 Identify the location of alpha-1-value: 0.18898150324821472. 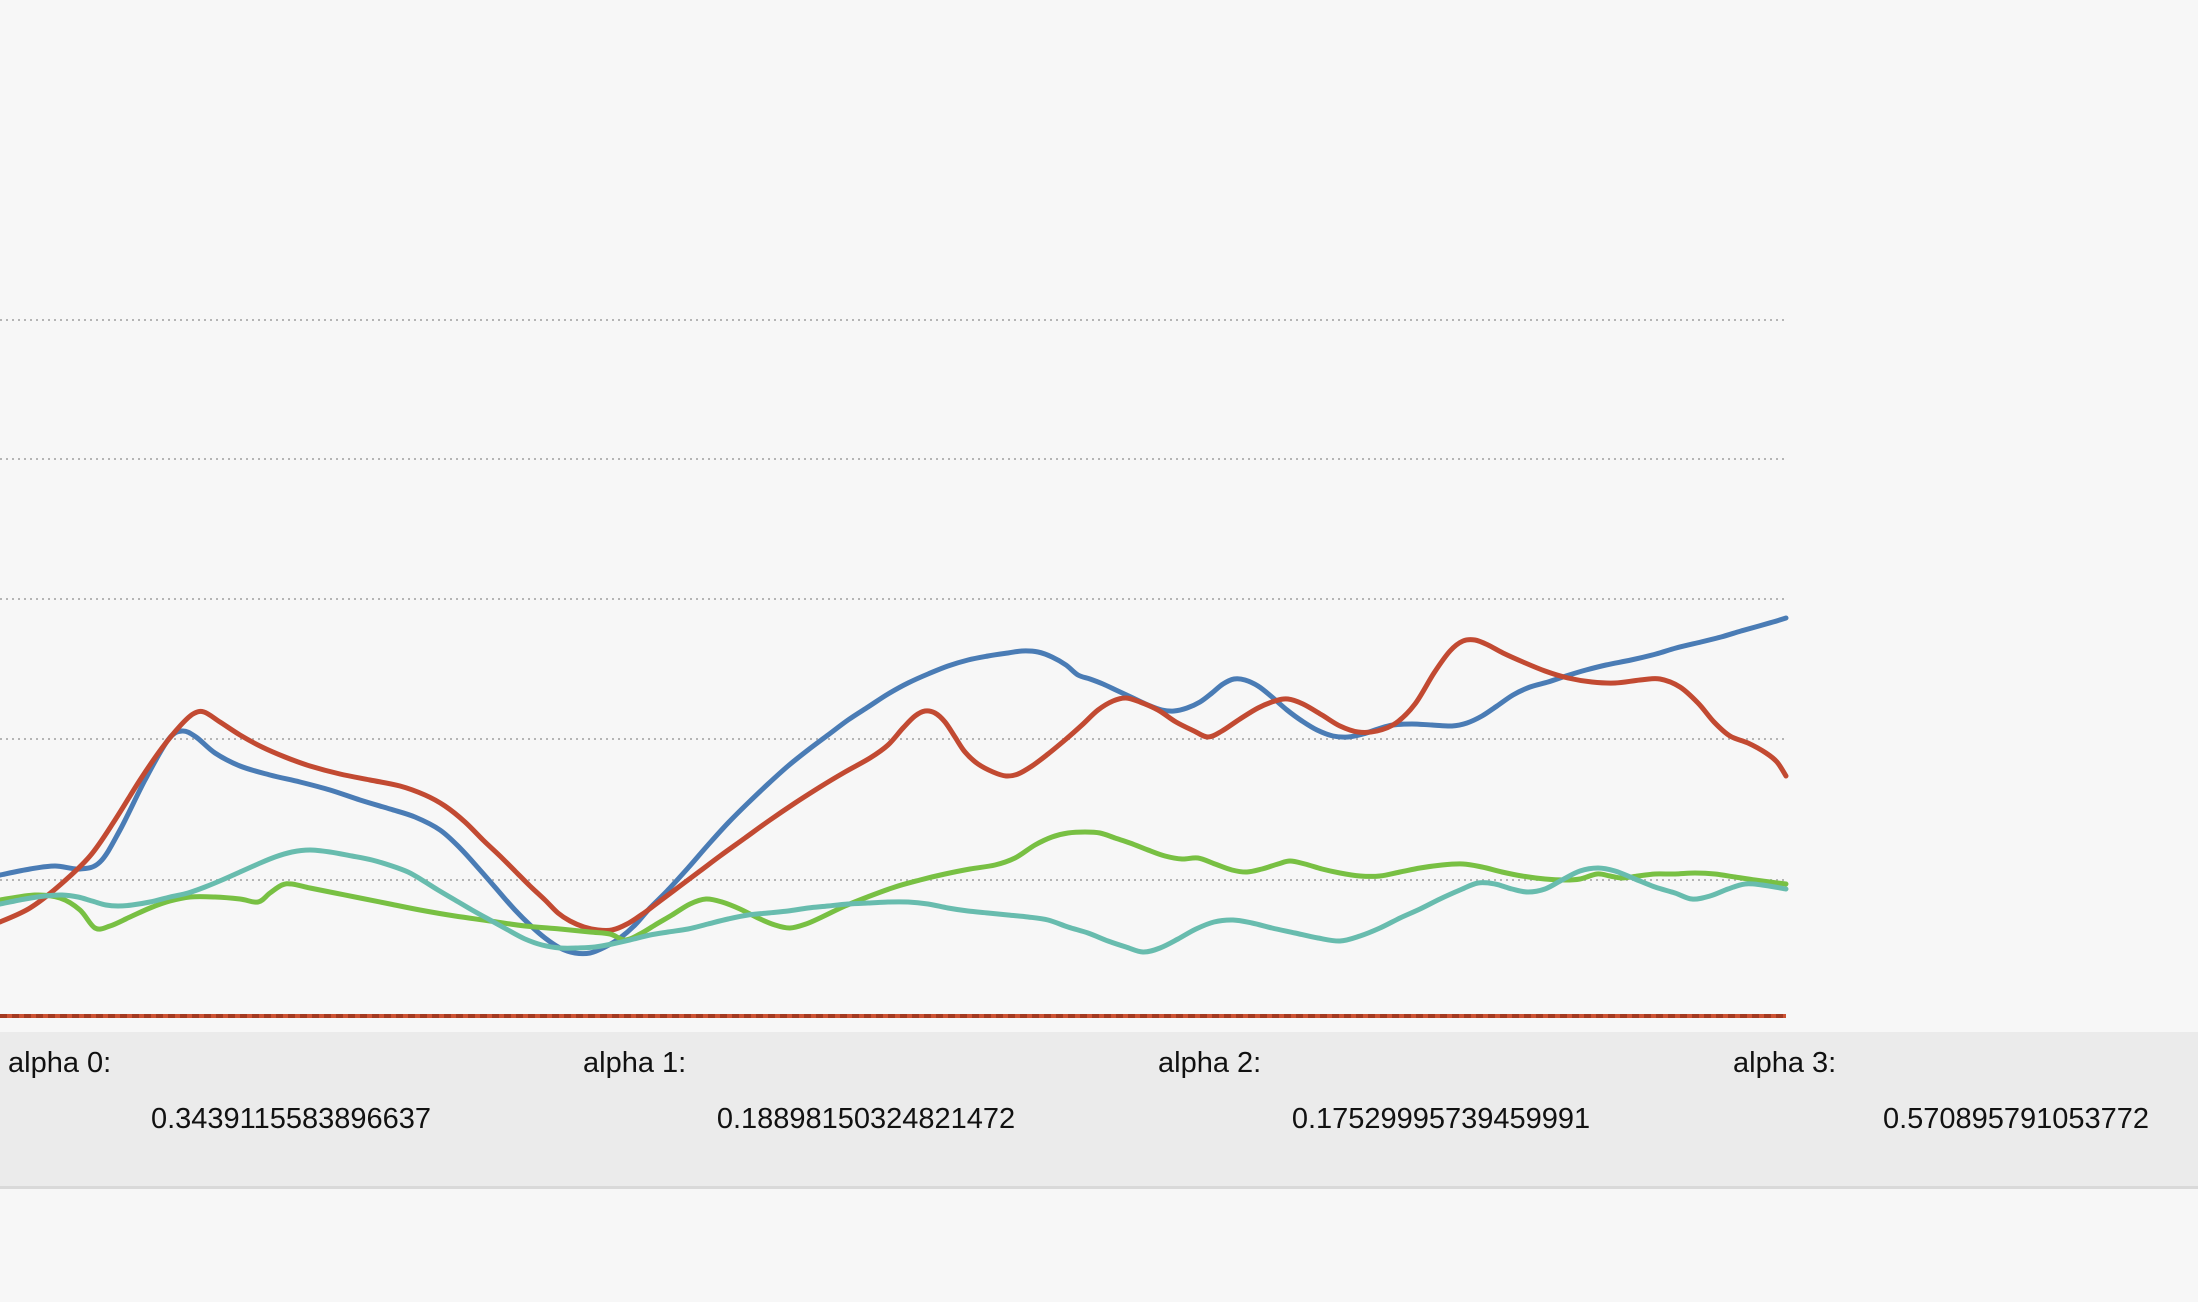
(866, 1119).